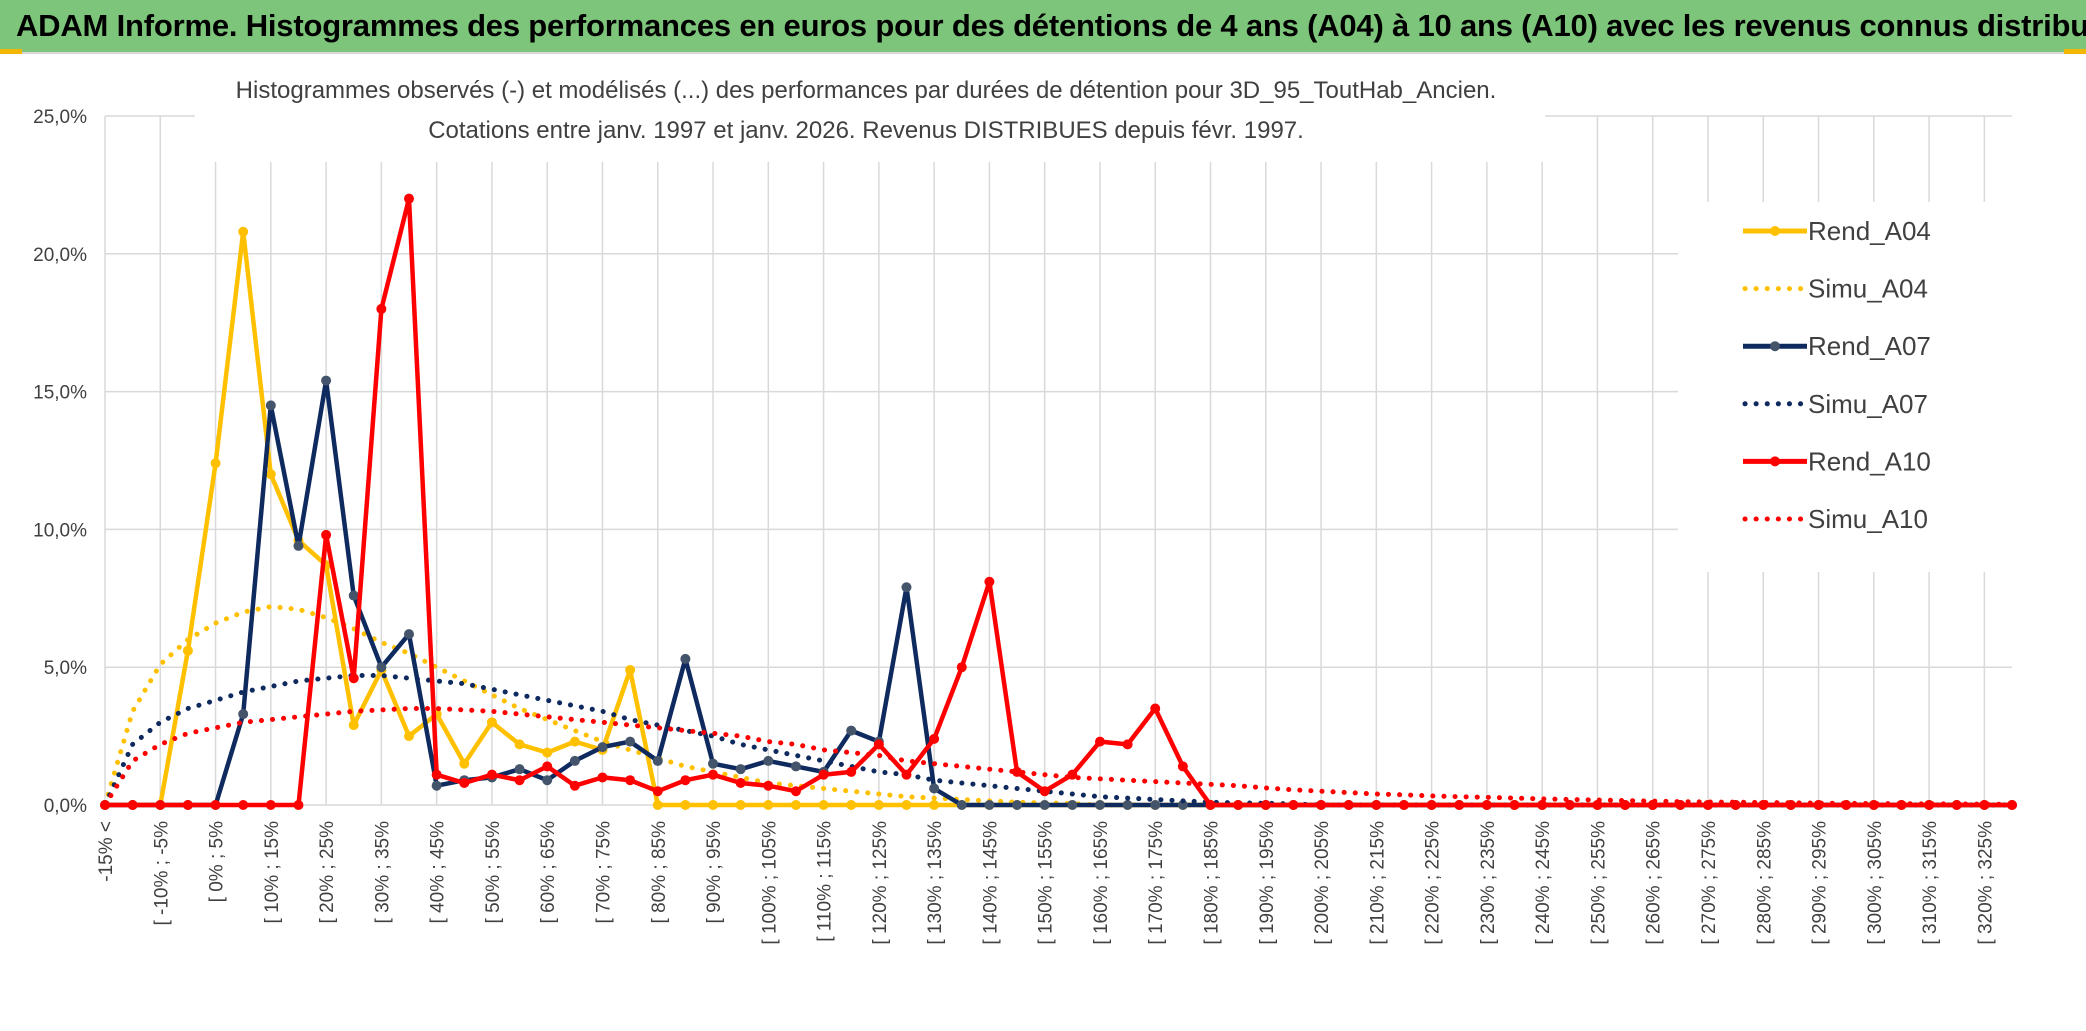  What do you see at coordinates (1156, 883) in the screenshot?
I see `x-tick-label: [ 170% ; 175%` at bounding box center [1156, 883].